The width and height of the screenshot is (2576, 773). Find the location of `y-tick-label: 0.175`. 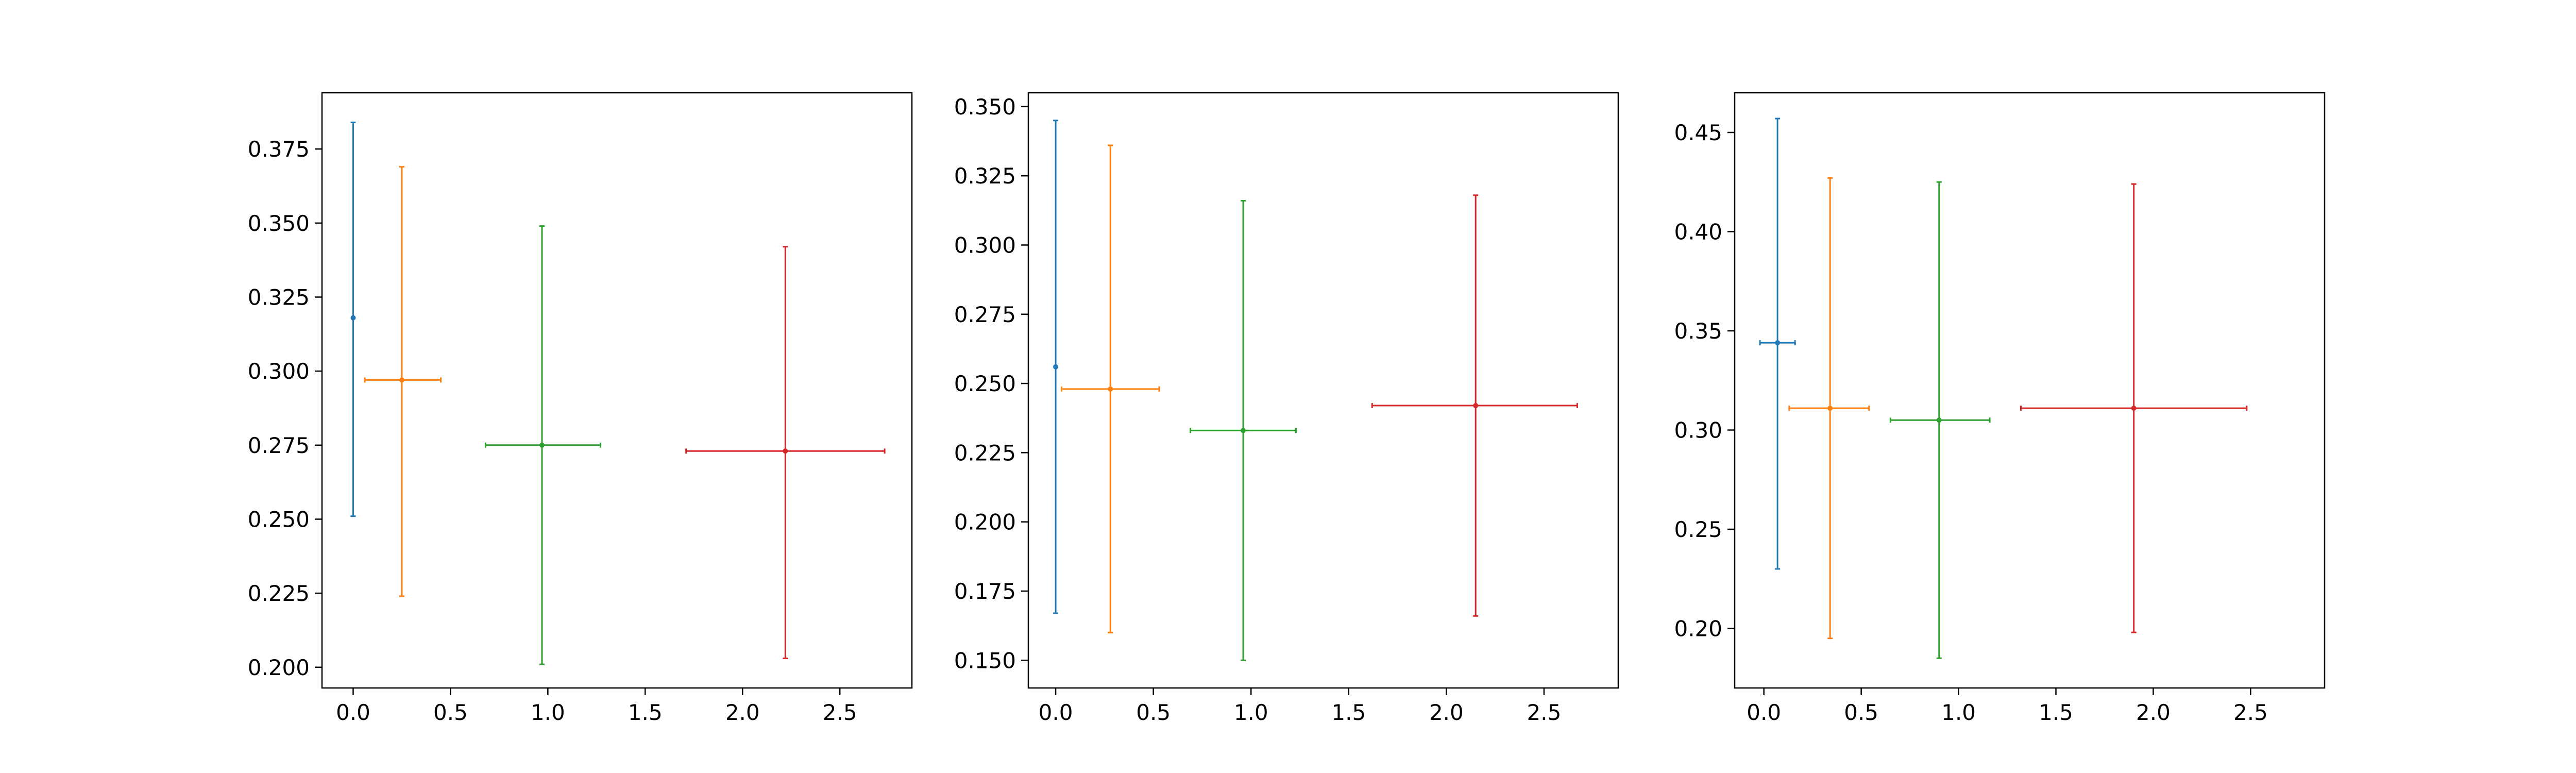

y-tick-label: 0.175 is located at coordinates (985, 591).